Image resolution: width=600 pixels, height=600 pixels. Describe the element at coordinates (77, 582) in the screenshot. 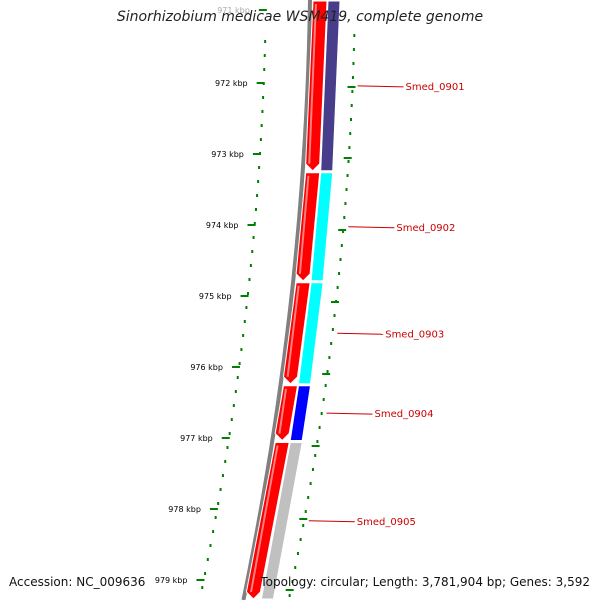

I see `accession-text: Accession: NC_009636` at that location.